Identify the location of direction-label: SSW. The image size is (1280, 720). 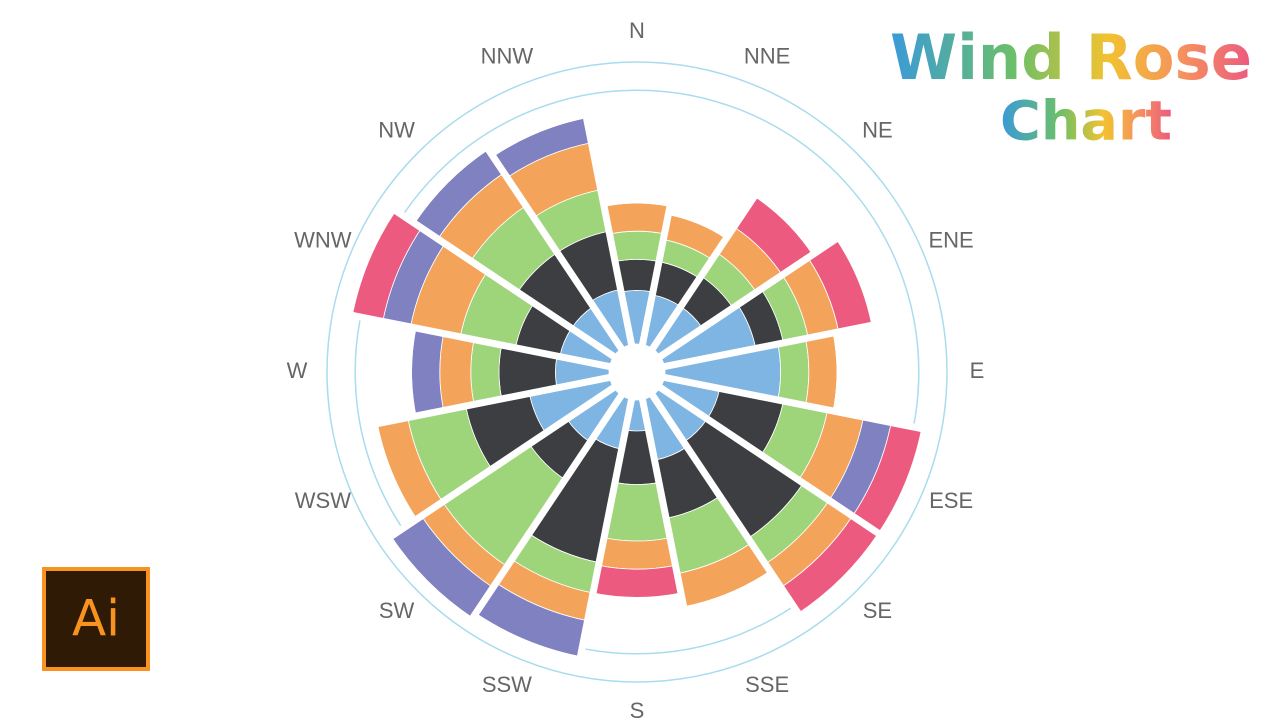
(507, 684).